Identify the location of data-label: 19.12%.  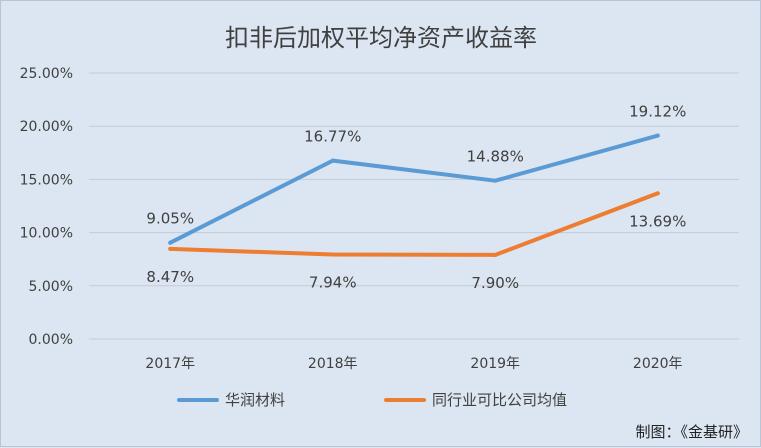
(657, 112).